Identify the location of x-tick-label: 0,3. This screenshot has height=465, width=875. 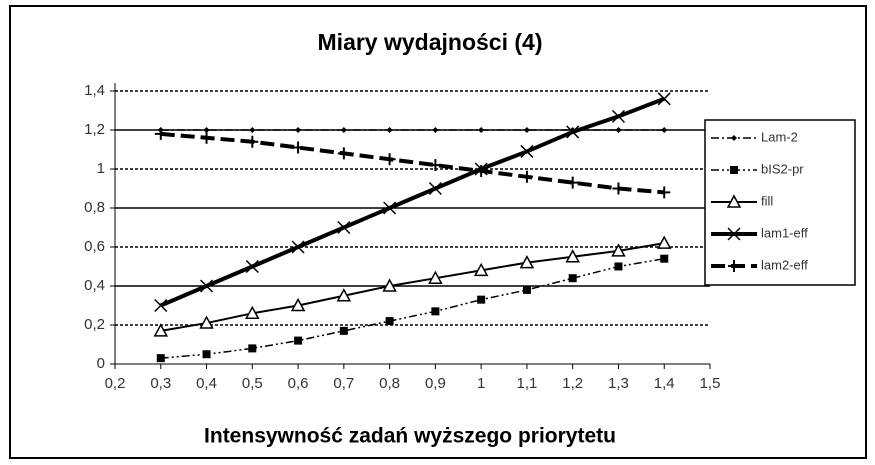
(160, 383).